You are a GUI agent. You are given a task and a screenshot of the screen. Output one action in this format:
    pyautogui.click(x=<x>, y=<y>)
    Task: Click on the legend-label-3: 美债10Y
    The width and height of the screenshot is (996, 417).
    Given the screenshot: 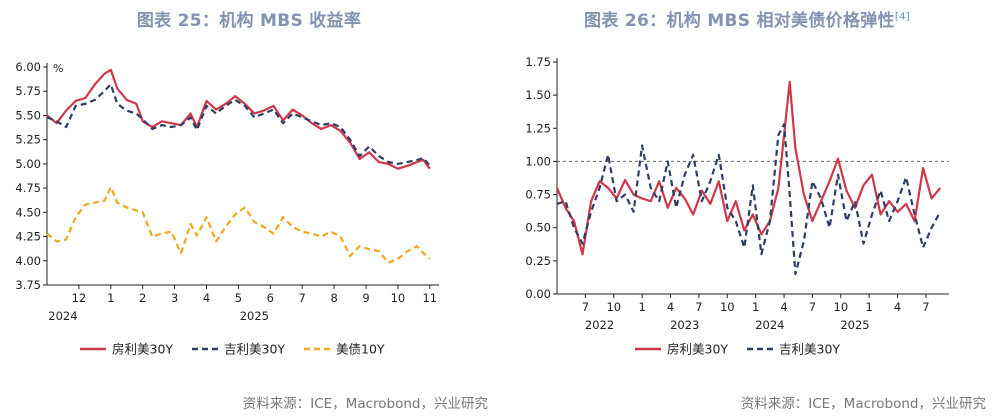 What is the action you would take?
    pyautogui.click(x=360, y=349)
    